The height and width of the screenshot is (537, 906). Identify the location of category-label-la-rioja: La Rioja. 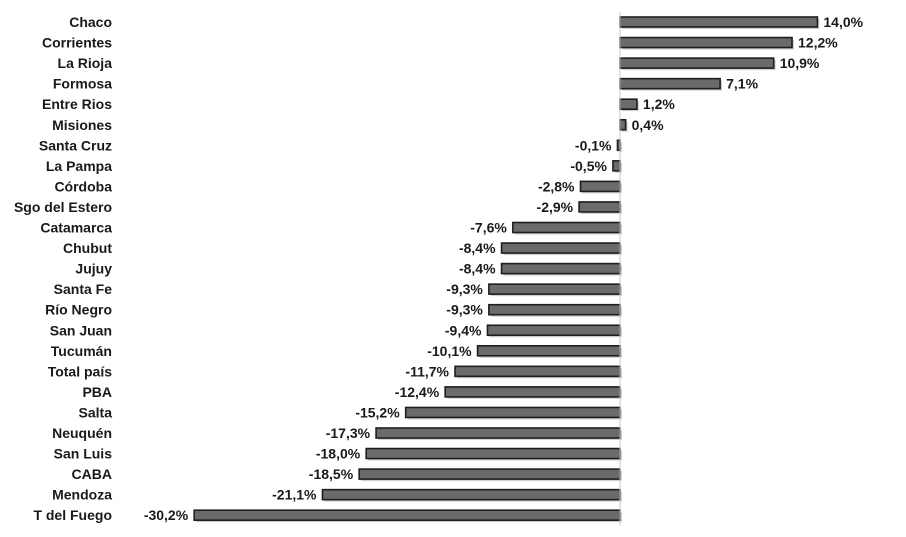
(85, 63).